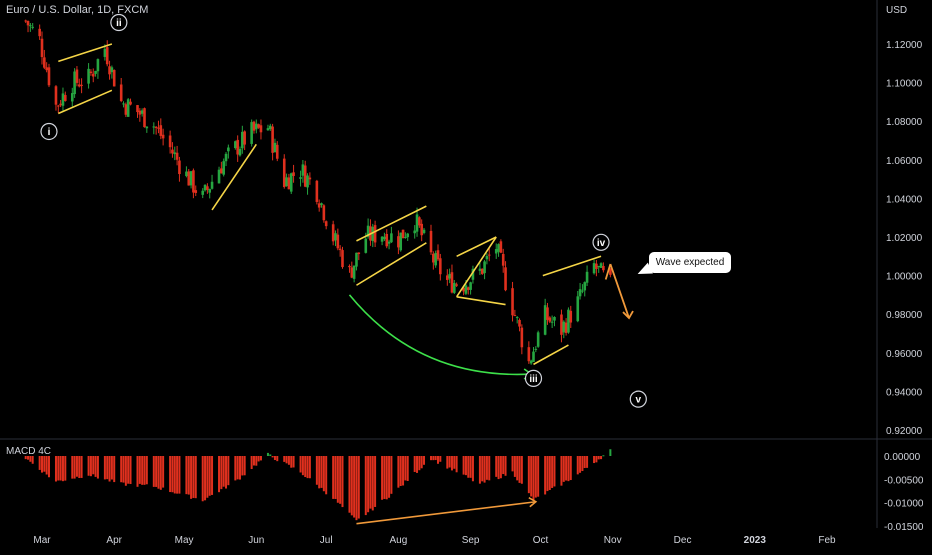  Describe the element at coordinates (42, 540) in the screenshot. I see `time-axis-tick-label: Mar` at that location.